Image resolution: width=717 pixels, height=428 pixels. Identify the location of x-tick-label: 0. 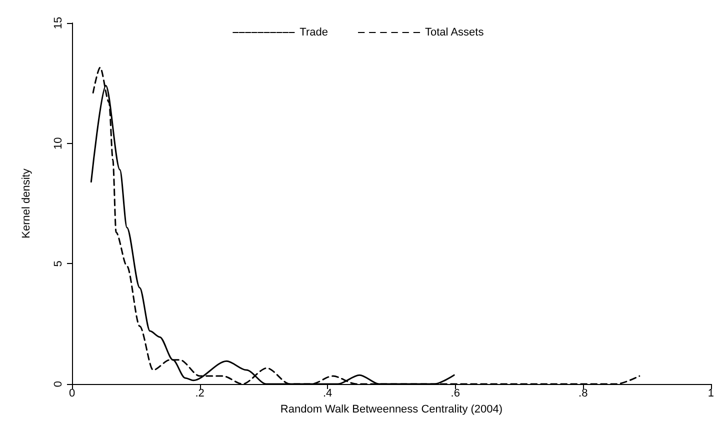
(72, 394).